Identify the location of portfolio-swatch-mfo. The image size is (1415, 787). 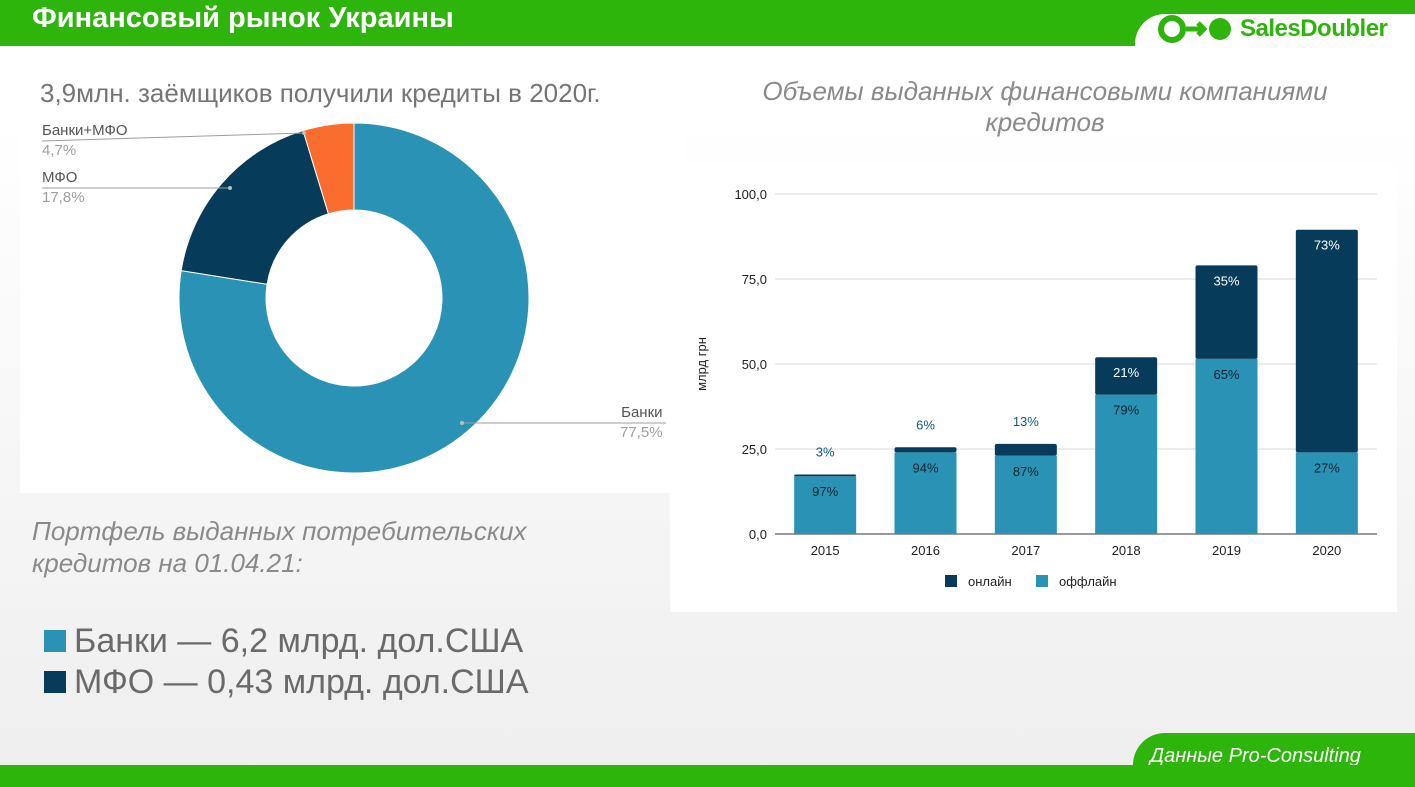
(55, 682).